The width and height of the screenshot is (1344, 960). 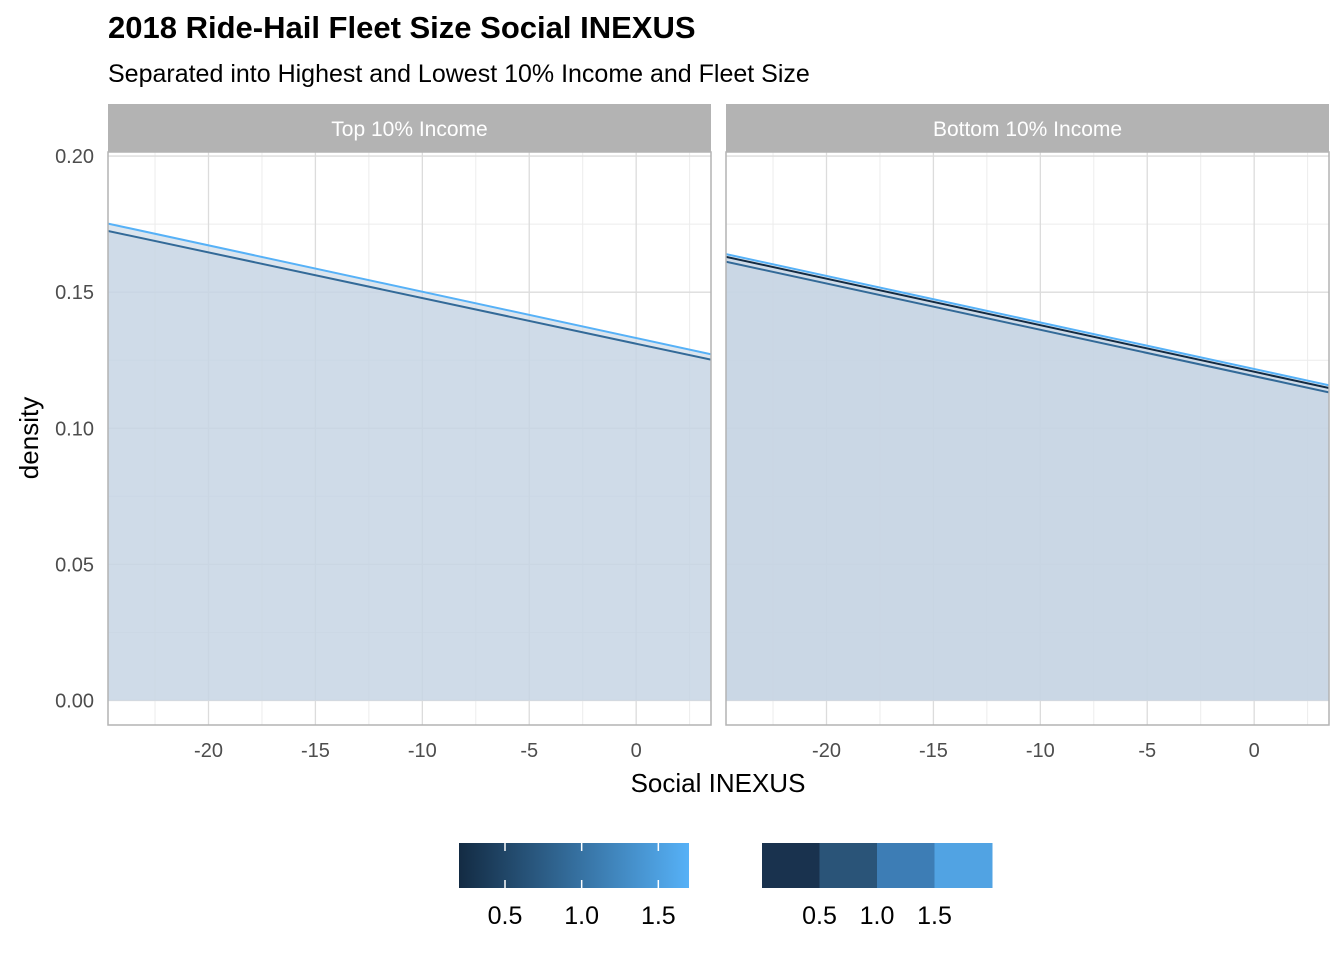 I want to click on binned-legend-label: 1.0, so click(x=877, y=916).